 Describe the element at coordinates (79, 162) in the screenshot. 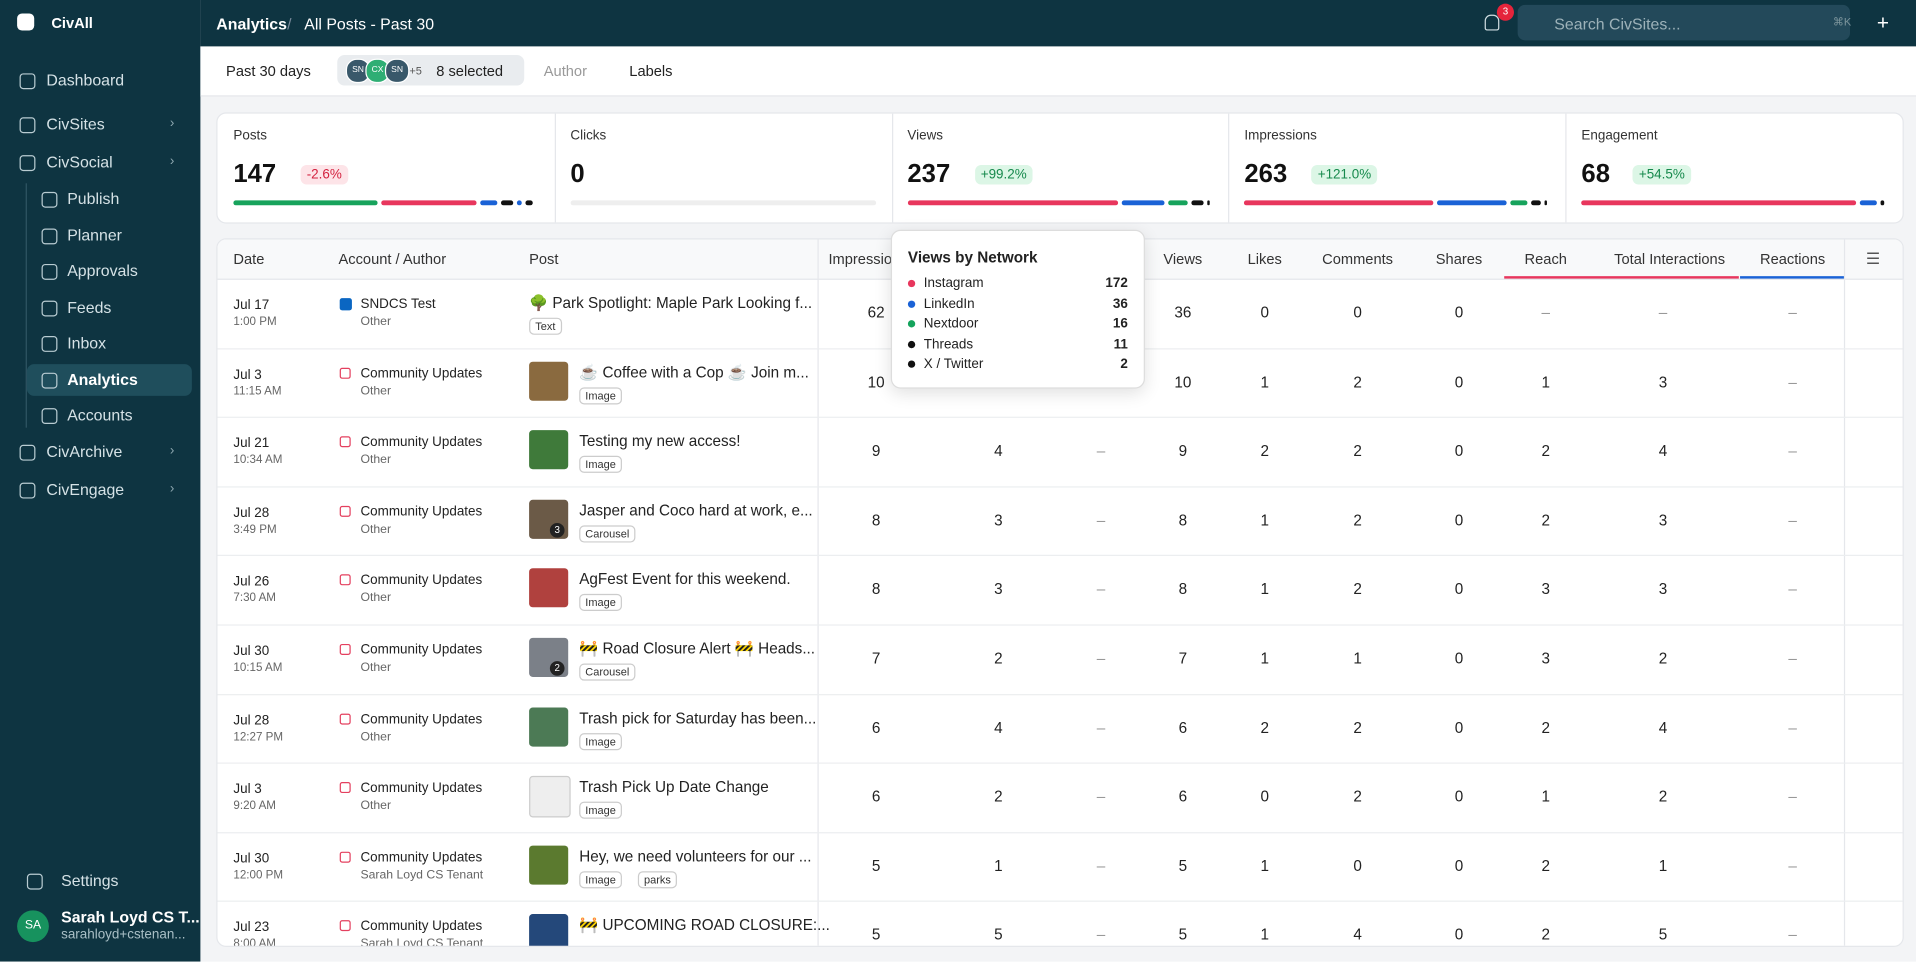

I see `nav-item: CivSocial` at that location.